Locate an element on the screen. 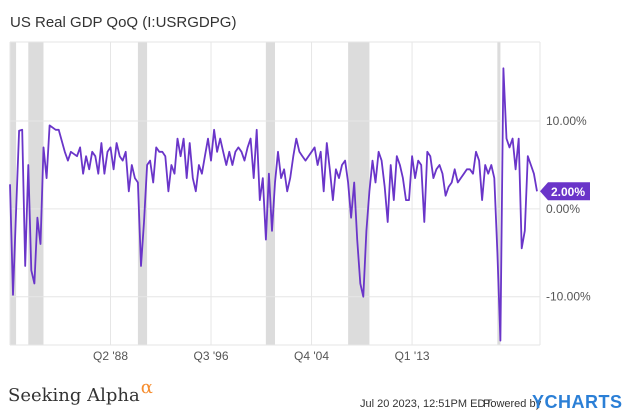 This screenshot has width=635, height=417. y-tick-label: 0.00% is located at coordinates (563, 209).